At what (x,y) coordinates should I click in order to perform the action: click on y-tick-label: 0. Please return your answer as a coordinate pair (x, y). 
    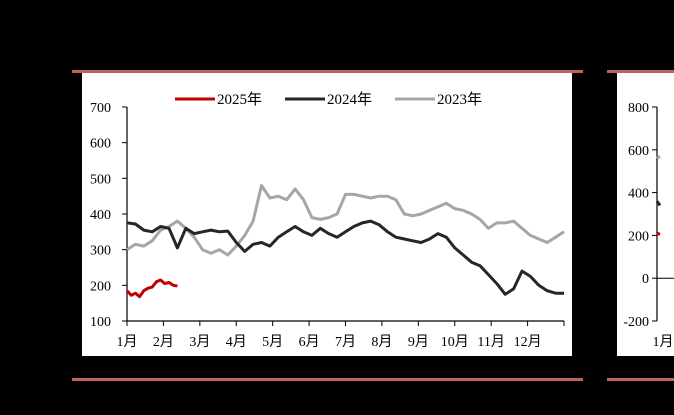
    Looking at the image, I should click on (645, 279).